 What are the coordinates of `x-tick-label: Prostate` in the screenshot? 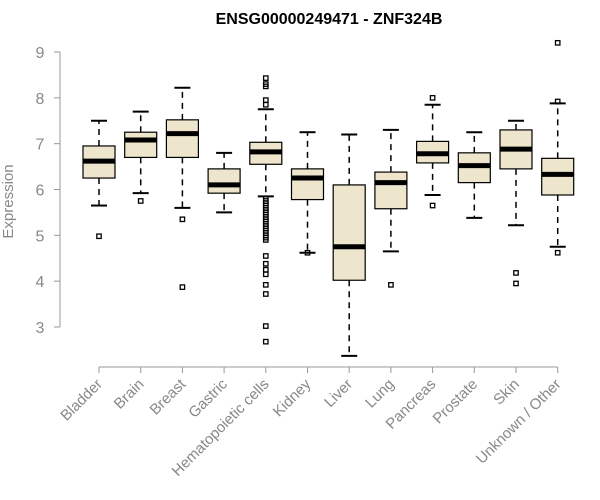 It's located at (456, 402).